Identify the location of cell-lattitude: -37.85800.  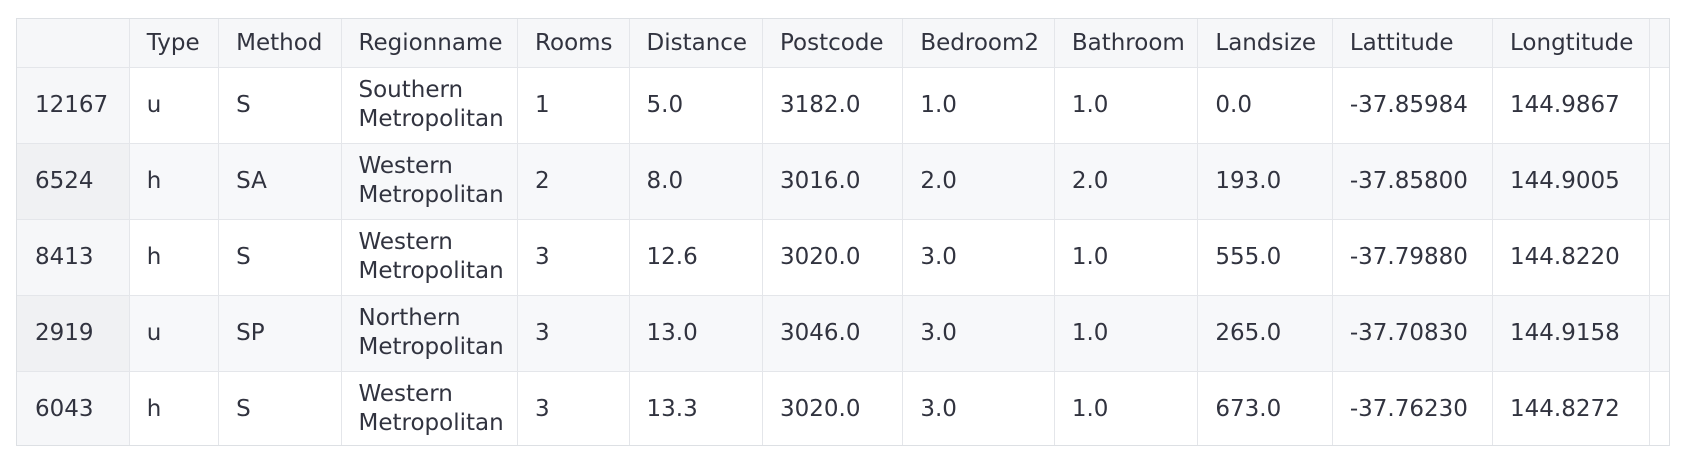
(1413, 181).